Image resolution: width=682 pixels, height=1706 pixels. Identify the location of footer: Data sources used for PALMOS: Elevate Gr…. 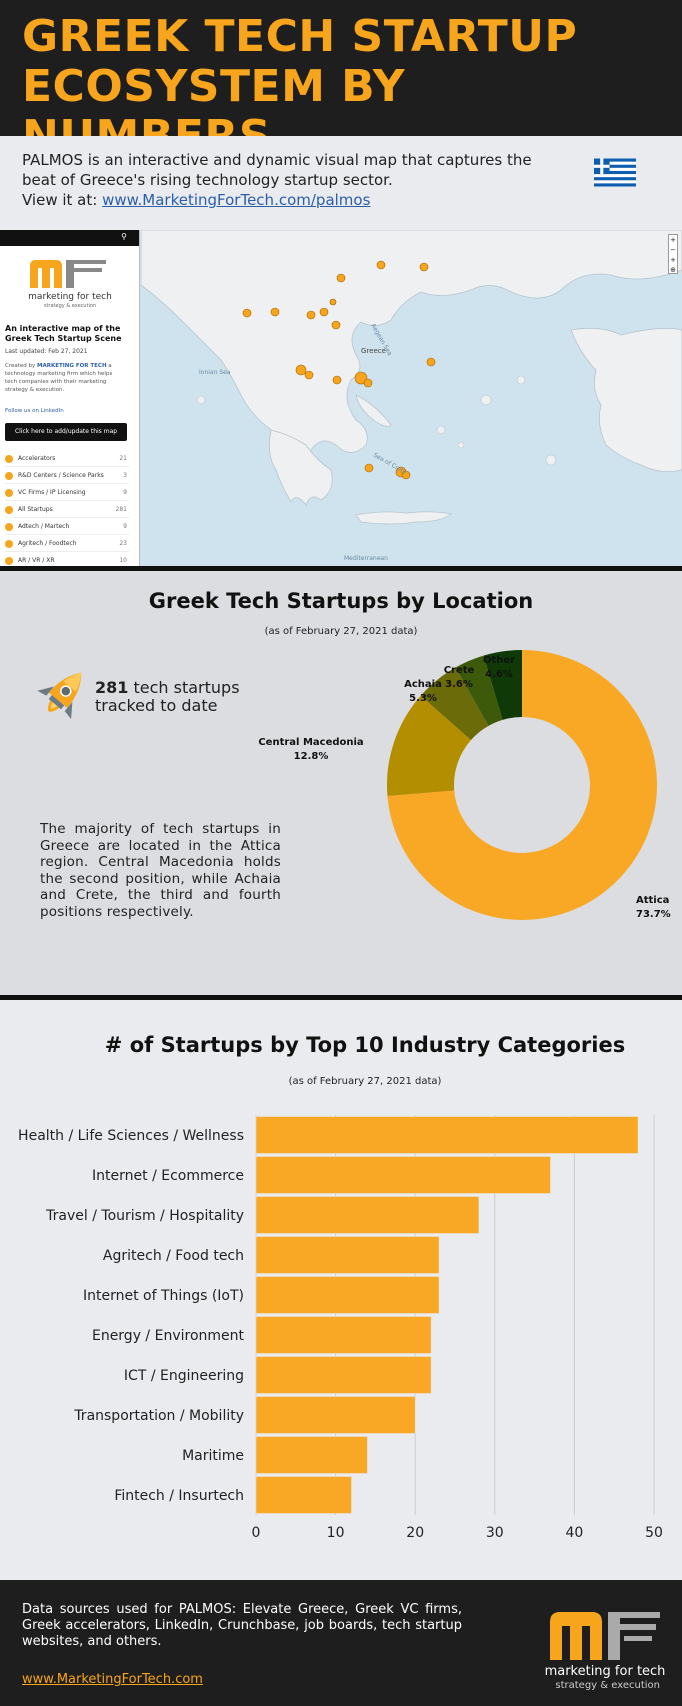
(341, 1643).